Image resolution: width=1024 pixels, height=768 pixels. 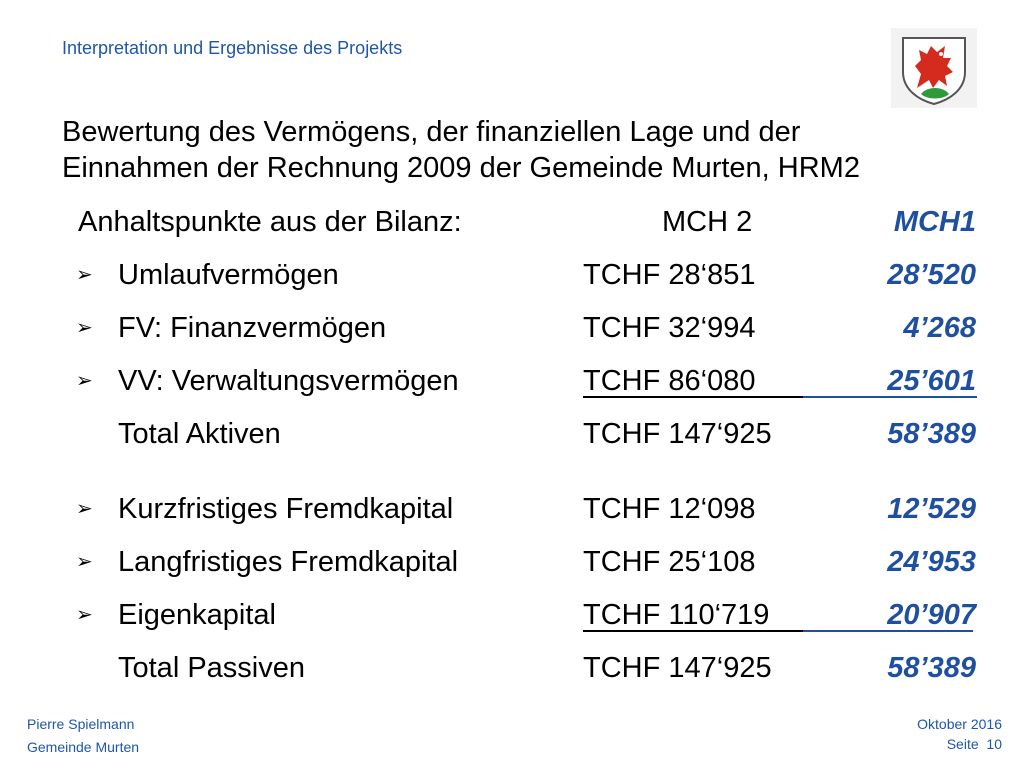 I want to click on row-label: Total Passiven, so click(x=211, y=668).